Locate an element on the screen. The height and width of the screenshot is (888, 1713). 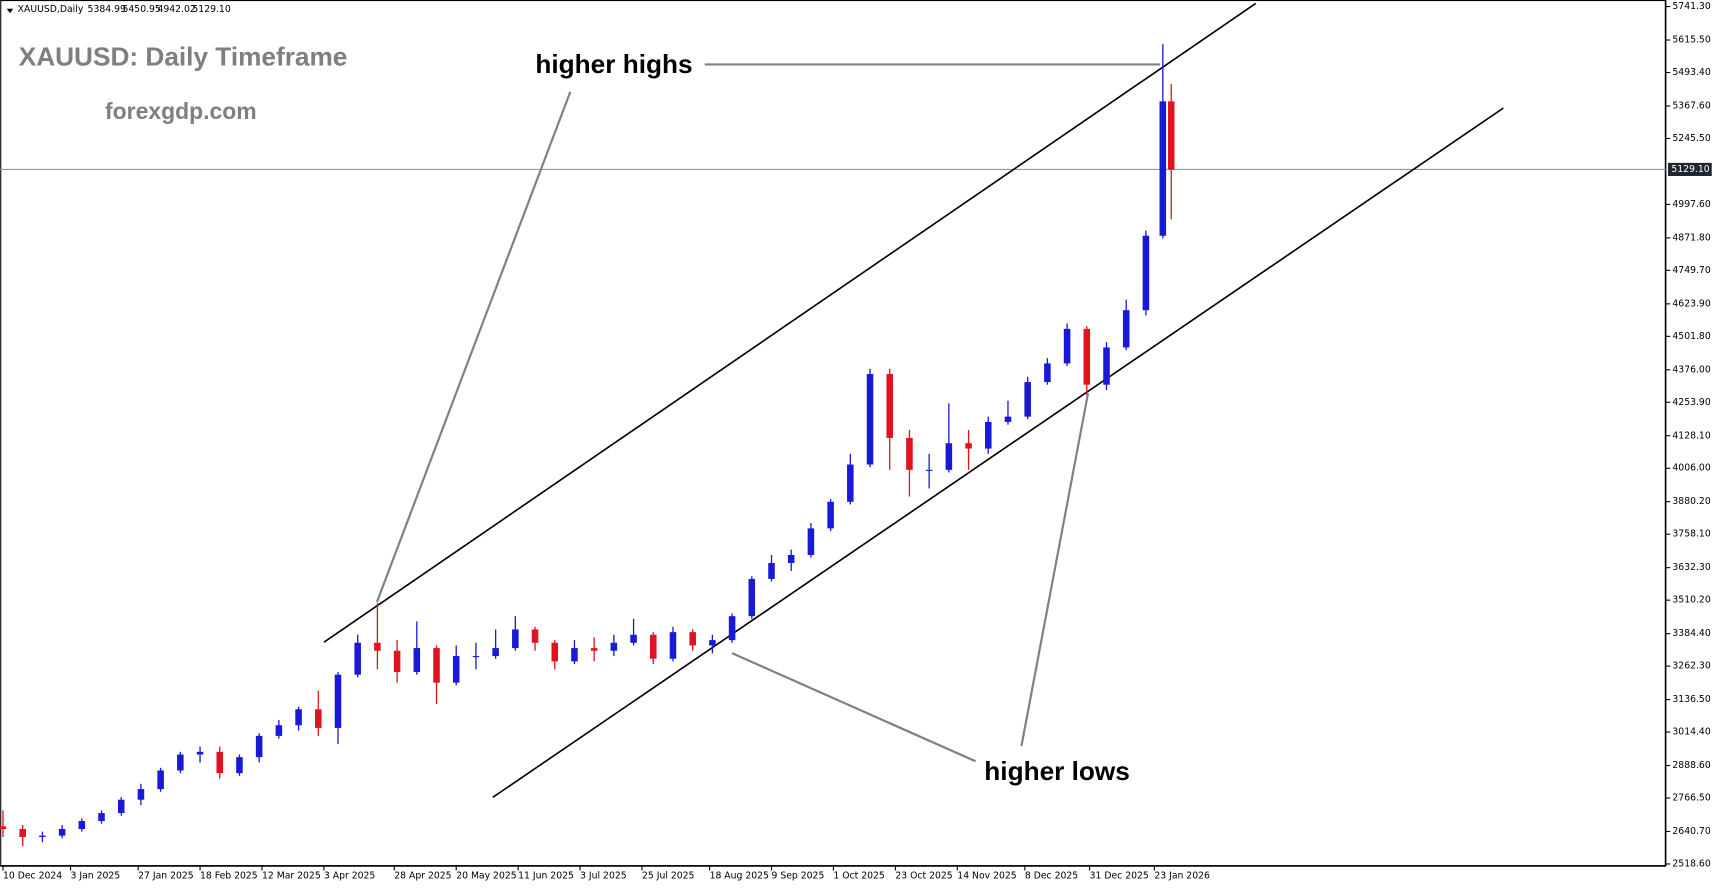
x-tick-label: 12 Mar 2025 is located at coordinates (291, 875).